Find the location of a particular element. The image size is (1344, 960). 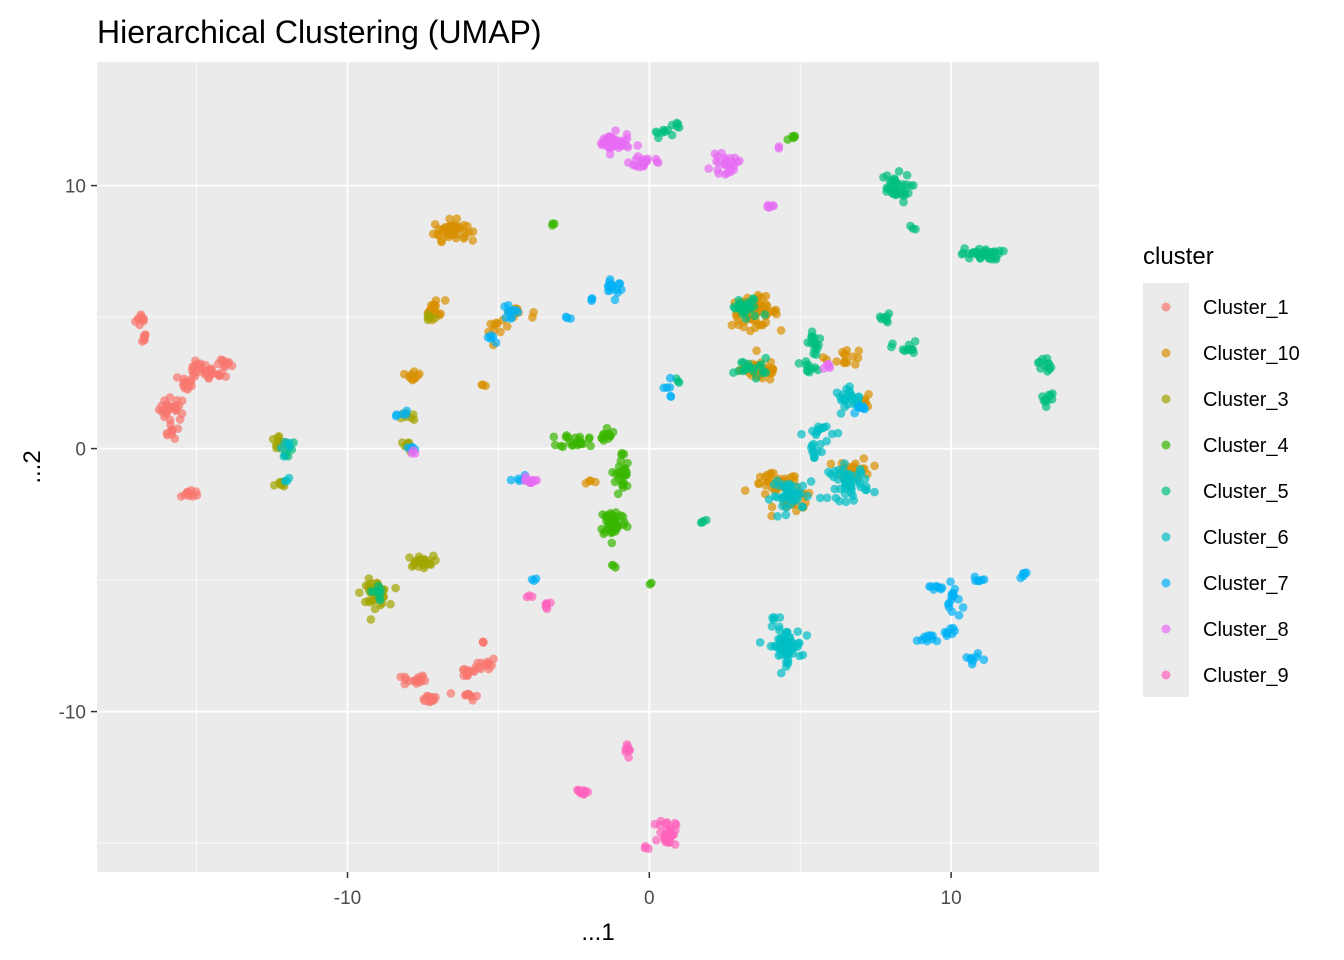

legend-item: Cluster_7 is located at coordinates (1225, 584).